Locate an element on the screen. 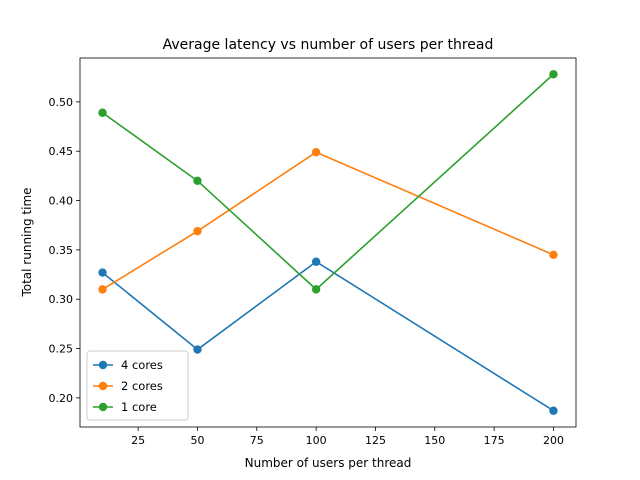  x-tick-label: 175 is located at coordinates (494, 440).